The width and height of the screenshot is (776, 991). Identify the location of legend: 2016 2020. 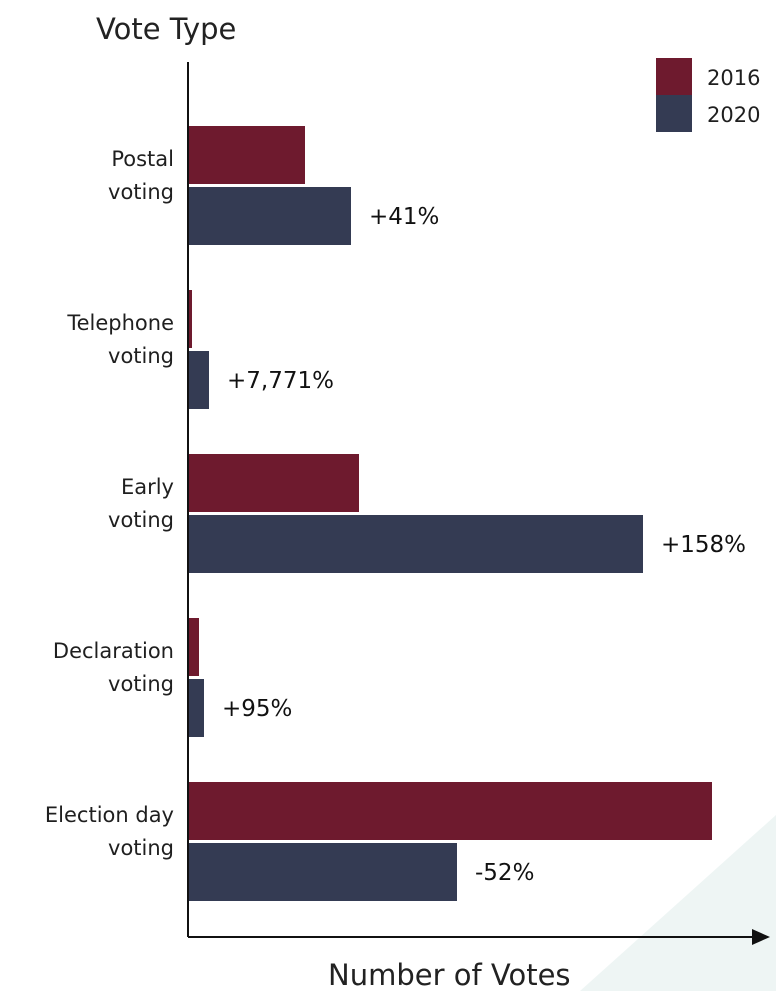
(708, 95).